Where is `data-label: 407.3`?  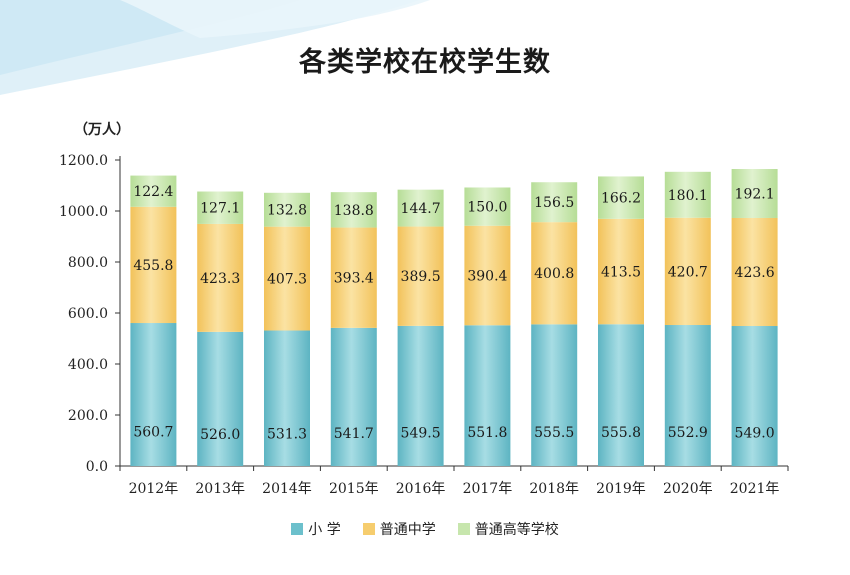 data-label: 407.3 is located at coordinates (287, 280).